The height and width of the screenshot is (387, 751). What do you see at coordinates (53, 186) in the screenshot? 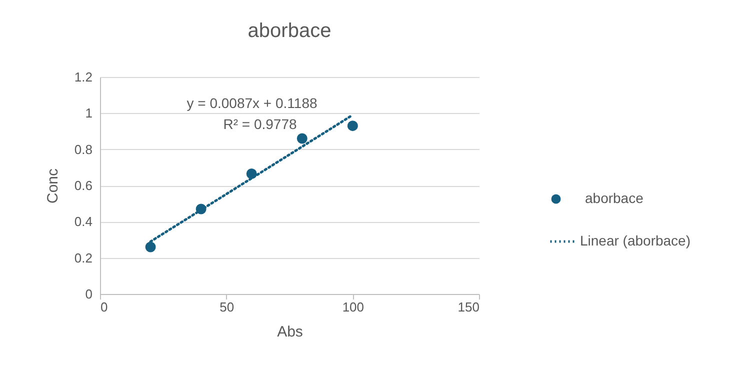
I see `y-axis-title: Conc` at bounding box center [53, 186].